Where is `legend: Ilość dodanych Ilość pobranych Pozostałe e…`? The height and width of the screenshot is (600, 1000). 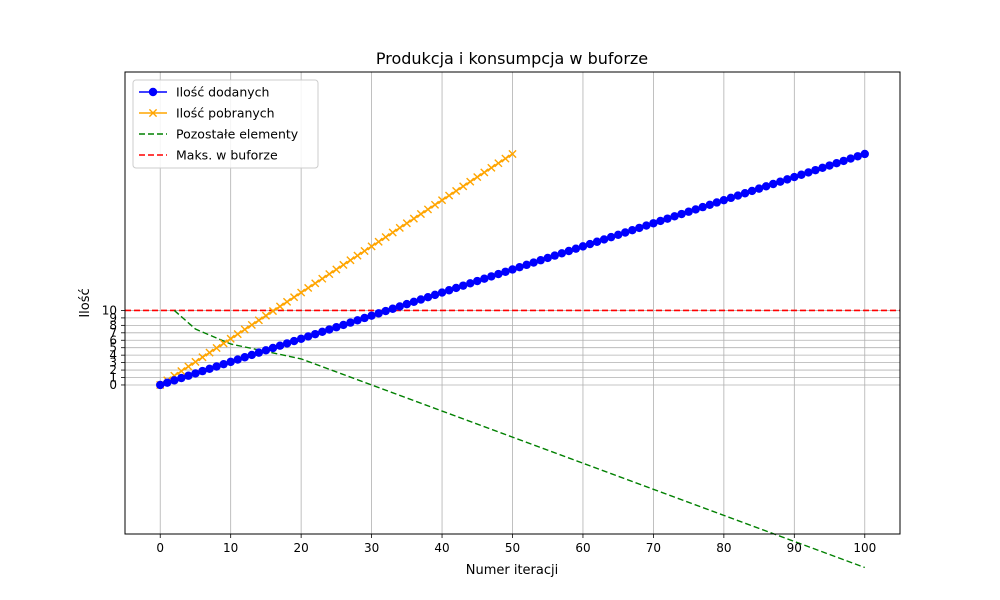 legend: Ilość dodanych Ilość pobranych Pozostałe e… is located at coordinates (225, 124).